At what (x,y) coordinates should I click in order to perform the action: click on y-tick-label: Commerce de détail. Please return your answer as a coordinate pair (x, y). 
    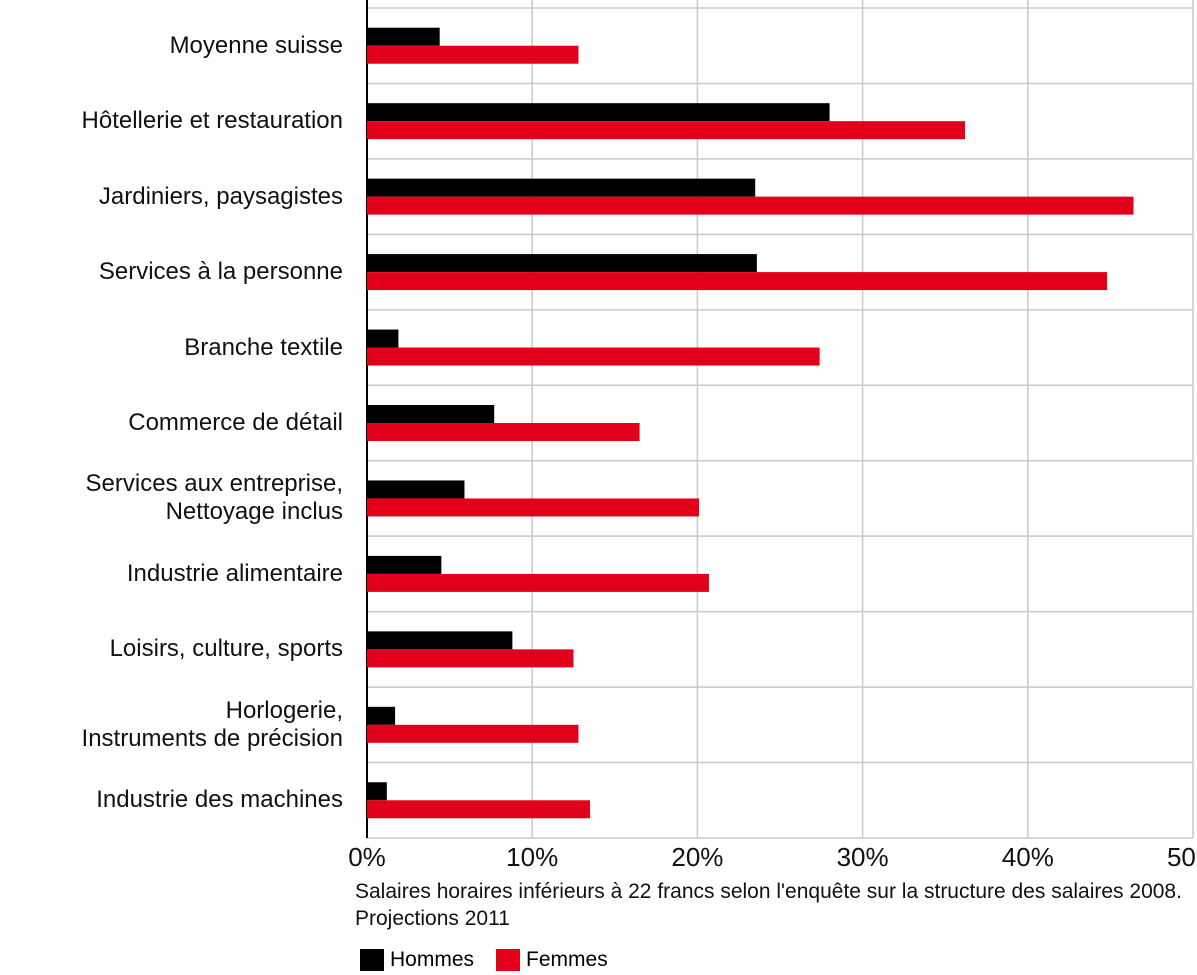
    Looking at the image, I should click on (235, 422).